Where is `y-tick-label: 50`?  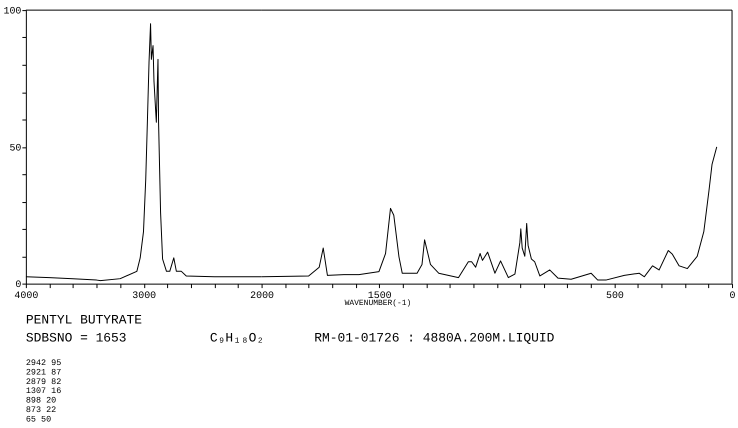
y-tick-label: 50 is located at coordinates (15, 148).